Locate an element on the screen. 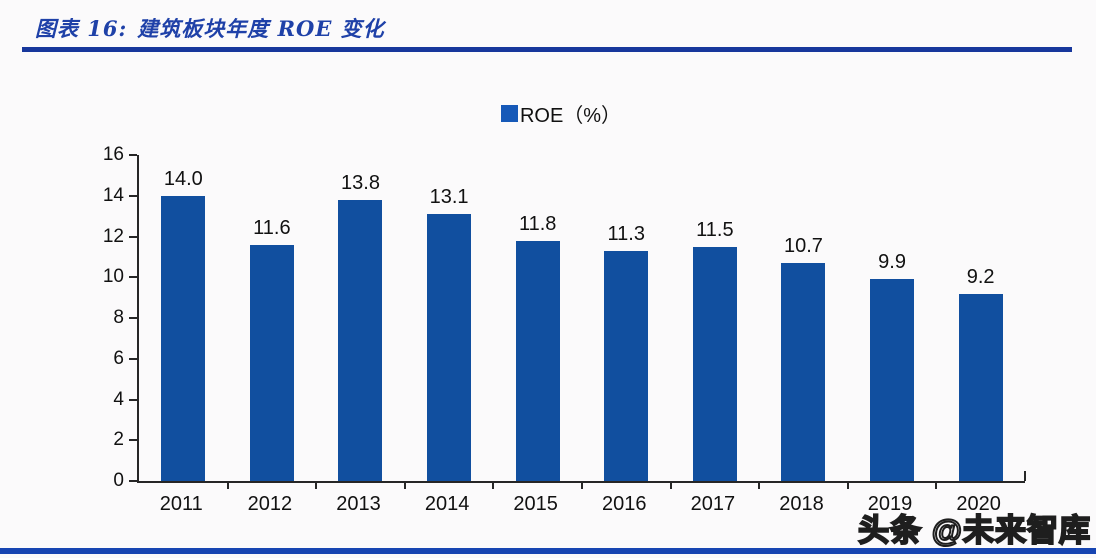  figure-title: 图表 16: 建筑板块年度 ROE 变化 is located at coordinates (210, 28).